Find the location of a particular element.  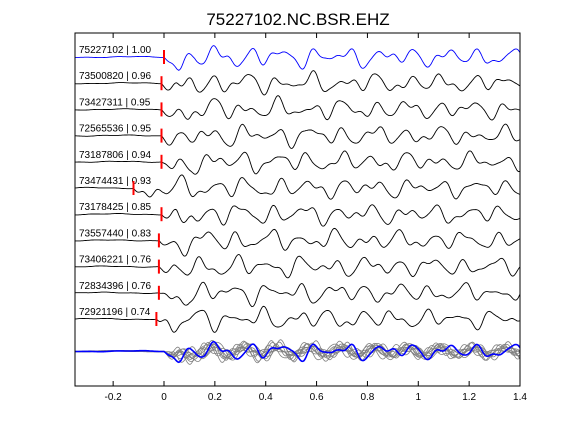

trace-row: 73557440 | 0.83 is located at coordinates (298, 242).